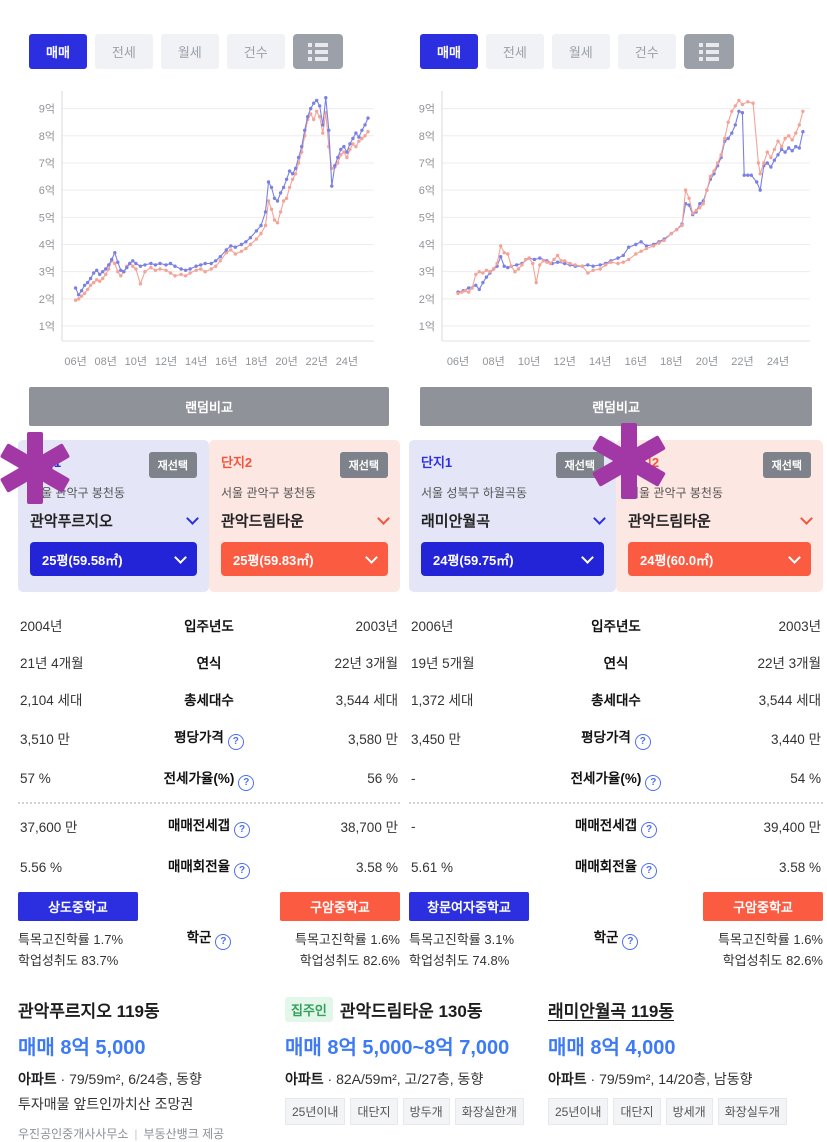 The width and height of the screenshot is (827, 1142). I want to click on listing-detail: 아파트 · 79/59m², 14/20층, 남동향, so click(680, 1079).